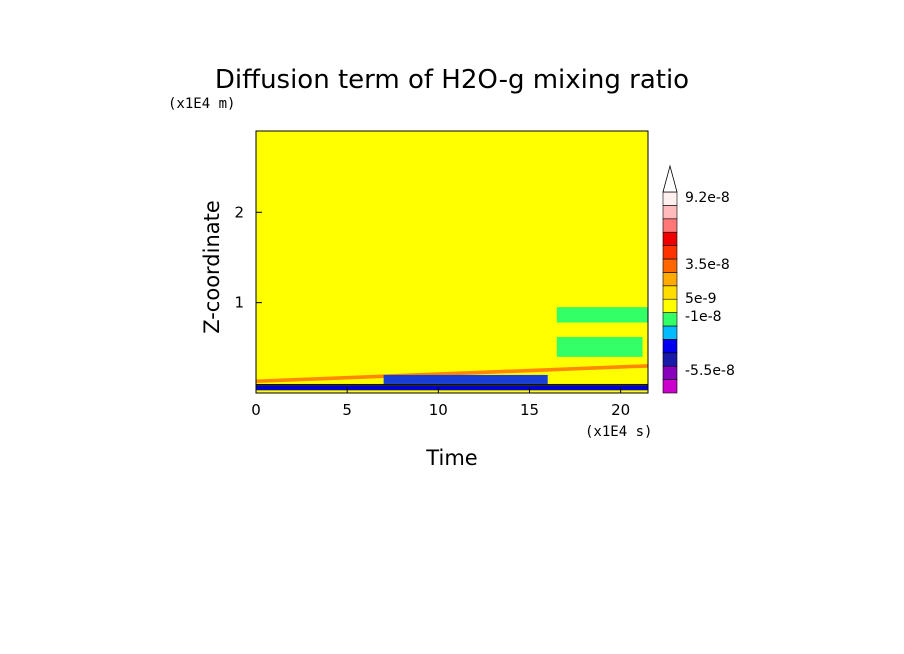  Describe the element at coordinates (710, 371) in the screenshot. I see `colorbar-label: -5.5e-8` at that location.